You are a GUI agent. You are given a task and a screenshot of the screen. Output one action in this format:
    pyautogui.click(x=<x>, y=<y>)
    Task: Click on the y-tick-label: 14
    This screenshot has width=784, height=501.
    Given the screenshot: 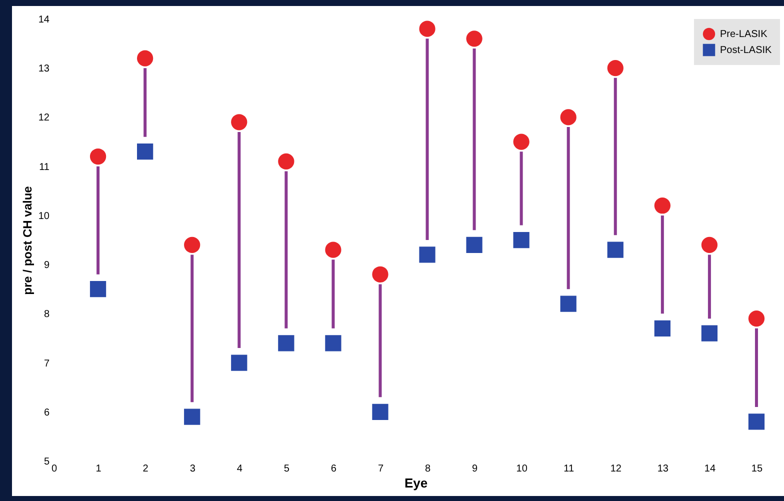 What is the action you would take?
    pyautogui.click(x=44, y=20)
    